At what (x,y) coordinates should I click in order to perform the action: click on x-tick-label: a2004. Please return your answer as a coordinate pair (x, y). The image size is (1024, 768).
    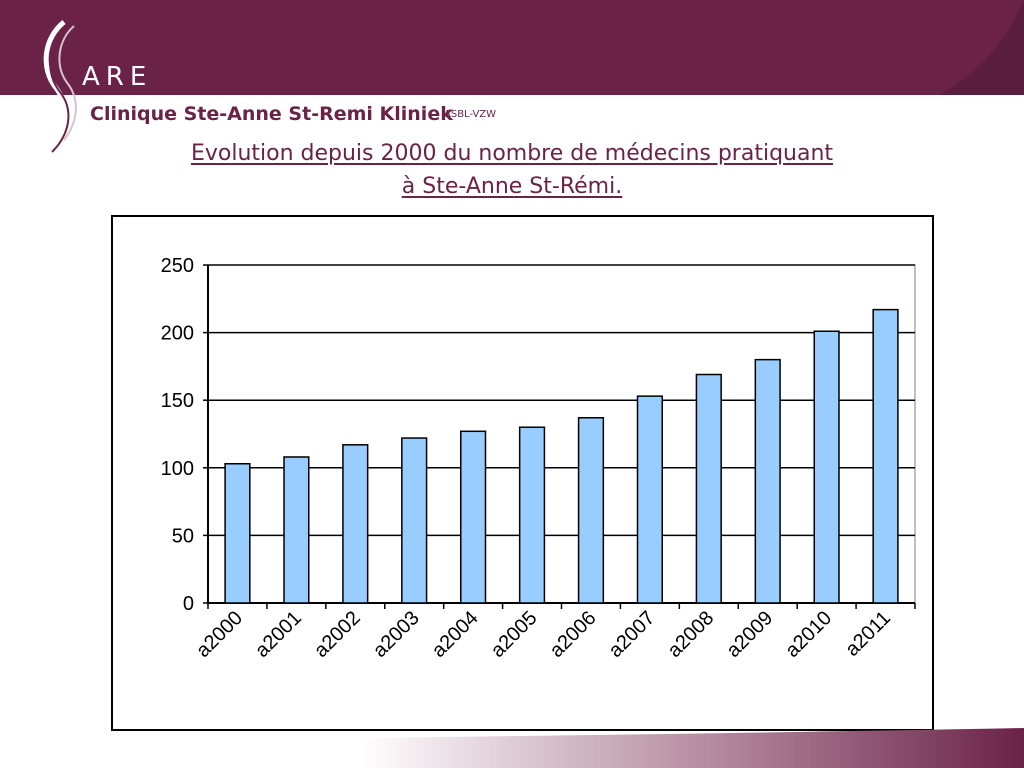
    Looking at the image, I should click on (455, 634).